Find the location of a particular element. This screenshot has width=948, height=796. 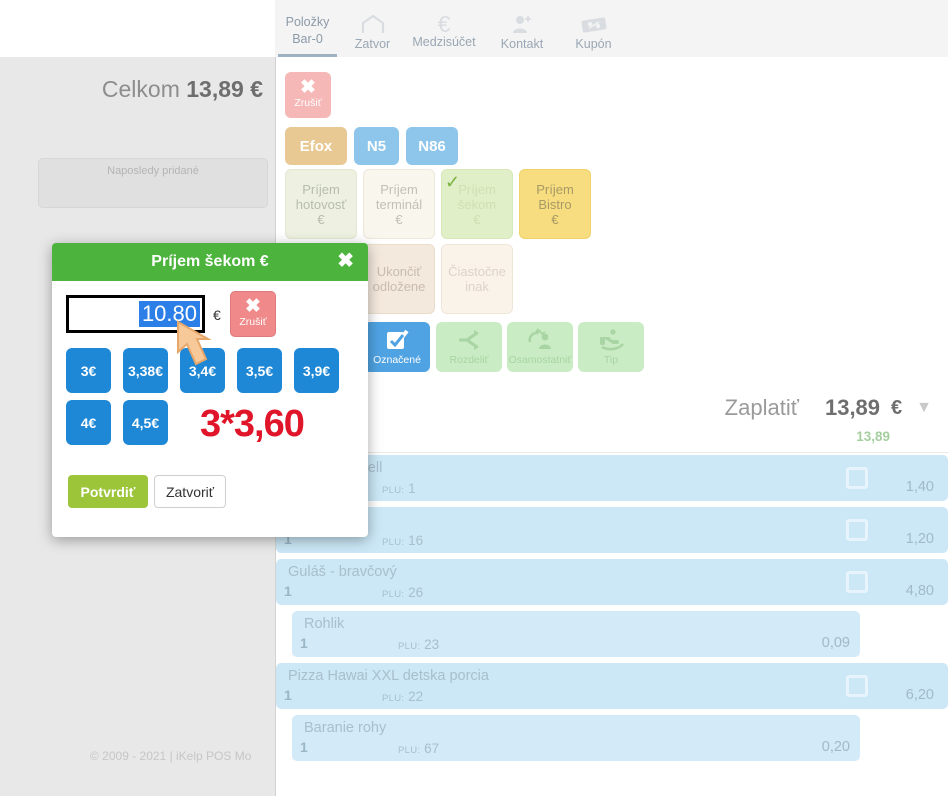

home-icon is located at coordinates (372, 24).